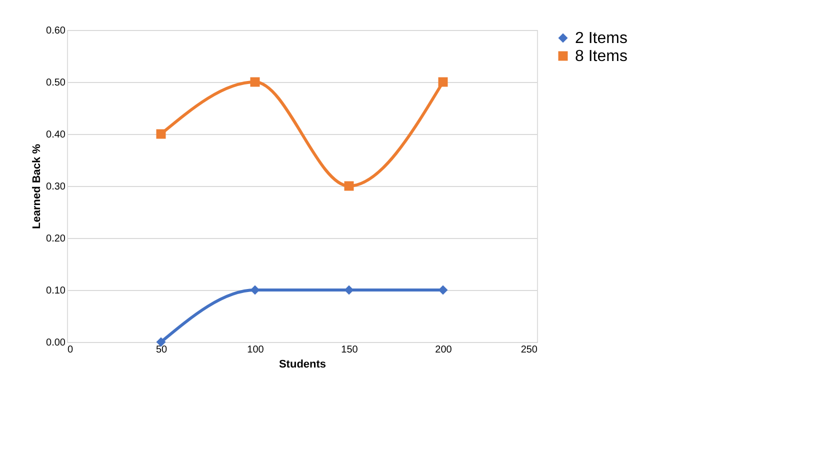 The height and width of the screenshot is (470, 830). Describe the element at coordinates (162, 350) in the screenshot. I see `x-tick-label: 50` at that location.